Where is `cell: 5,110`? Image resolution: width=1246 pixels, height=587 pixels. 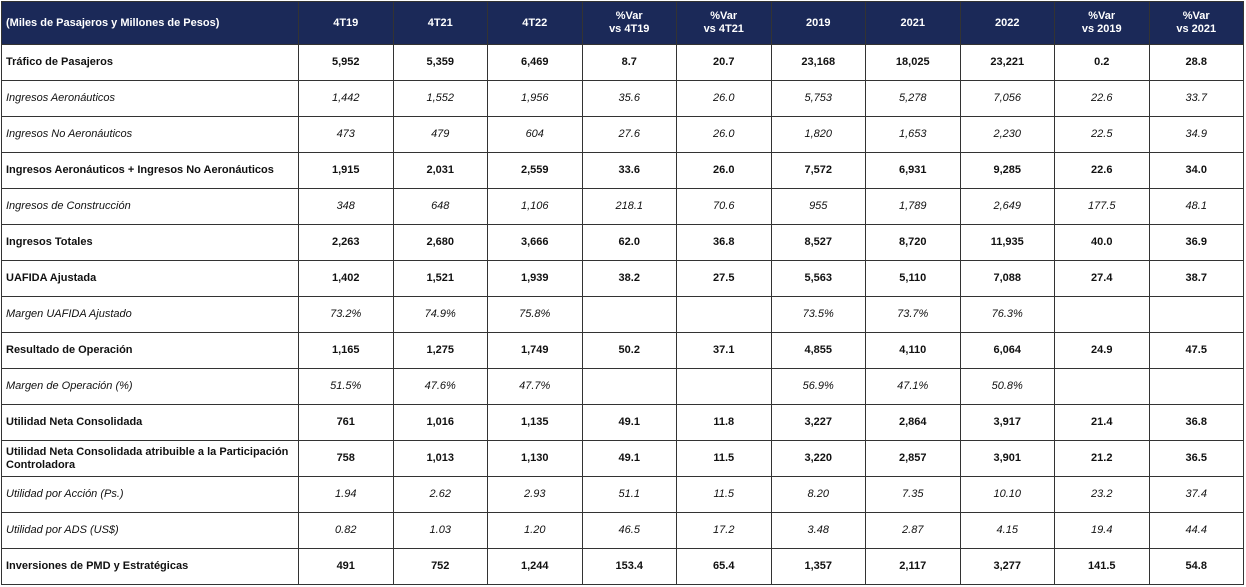
cell: 5,110 is located at coordinates (913, 278).